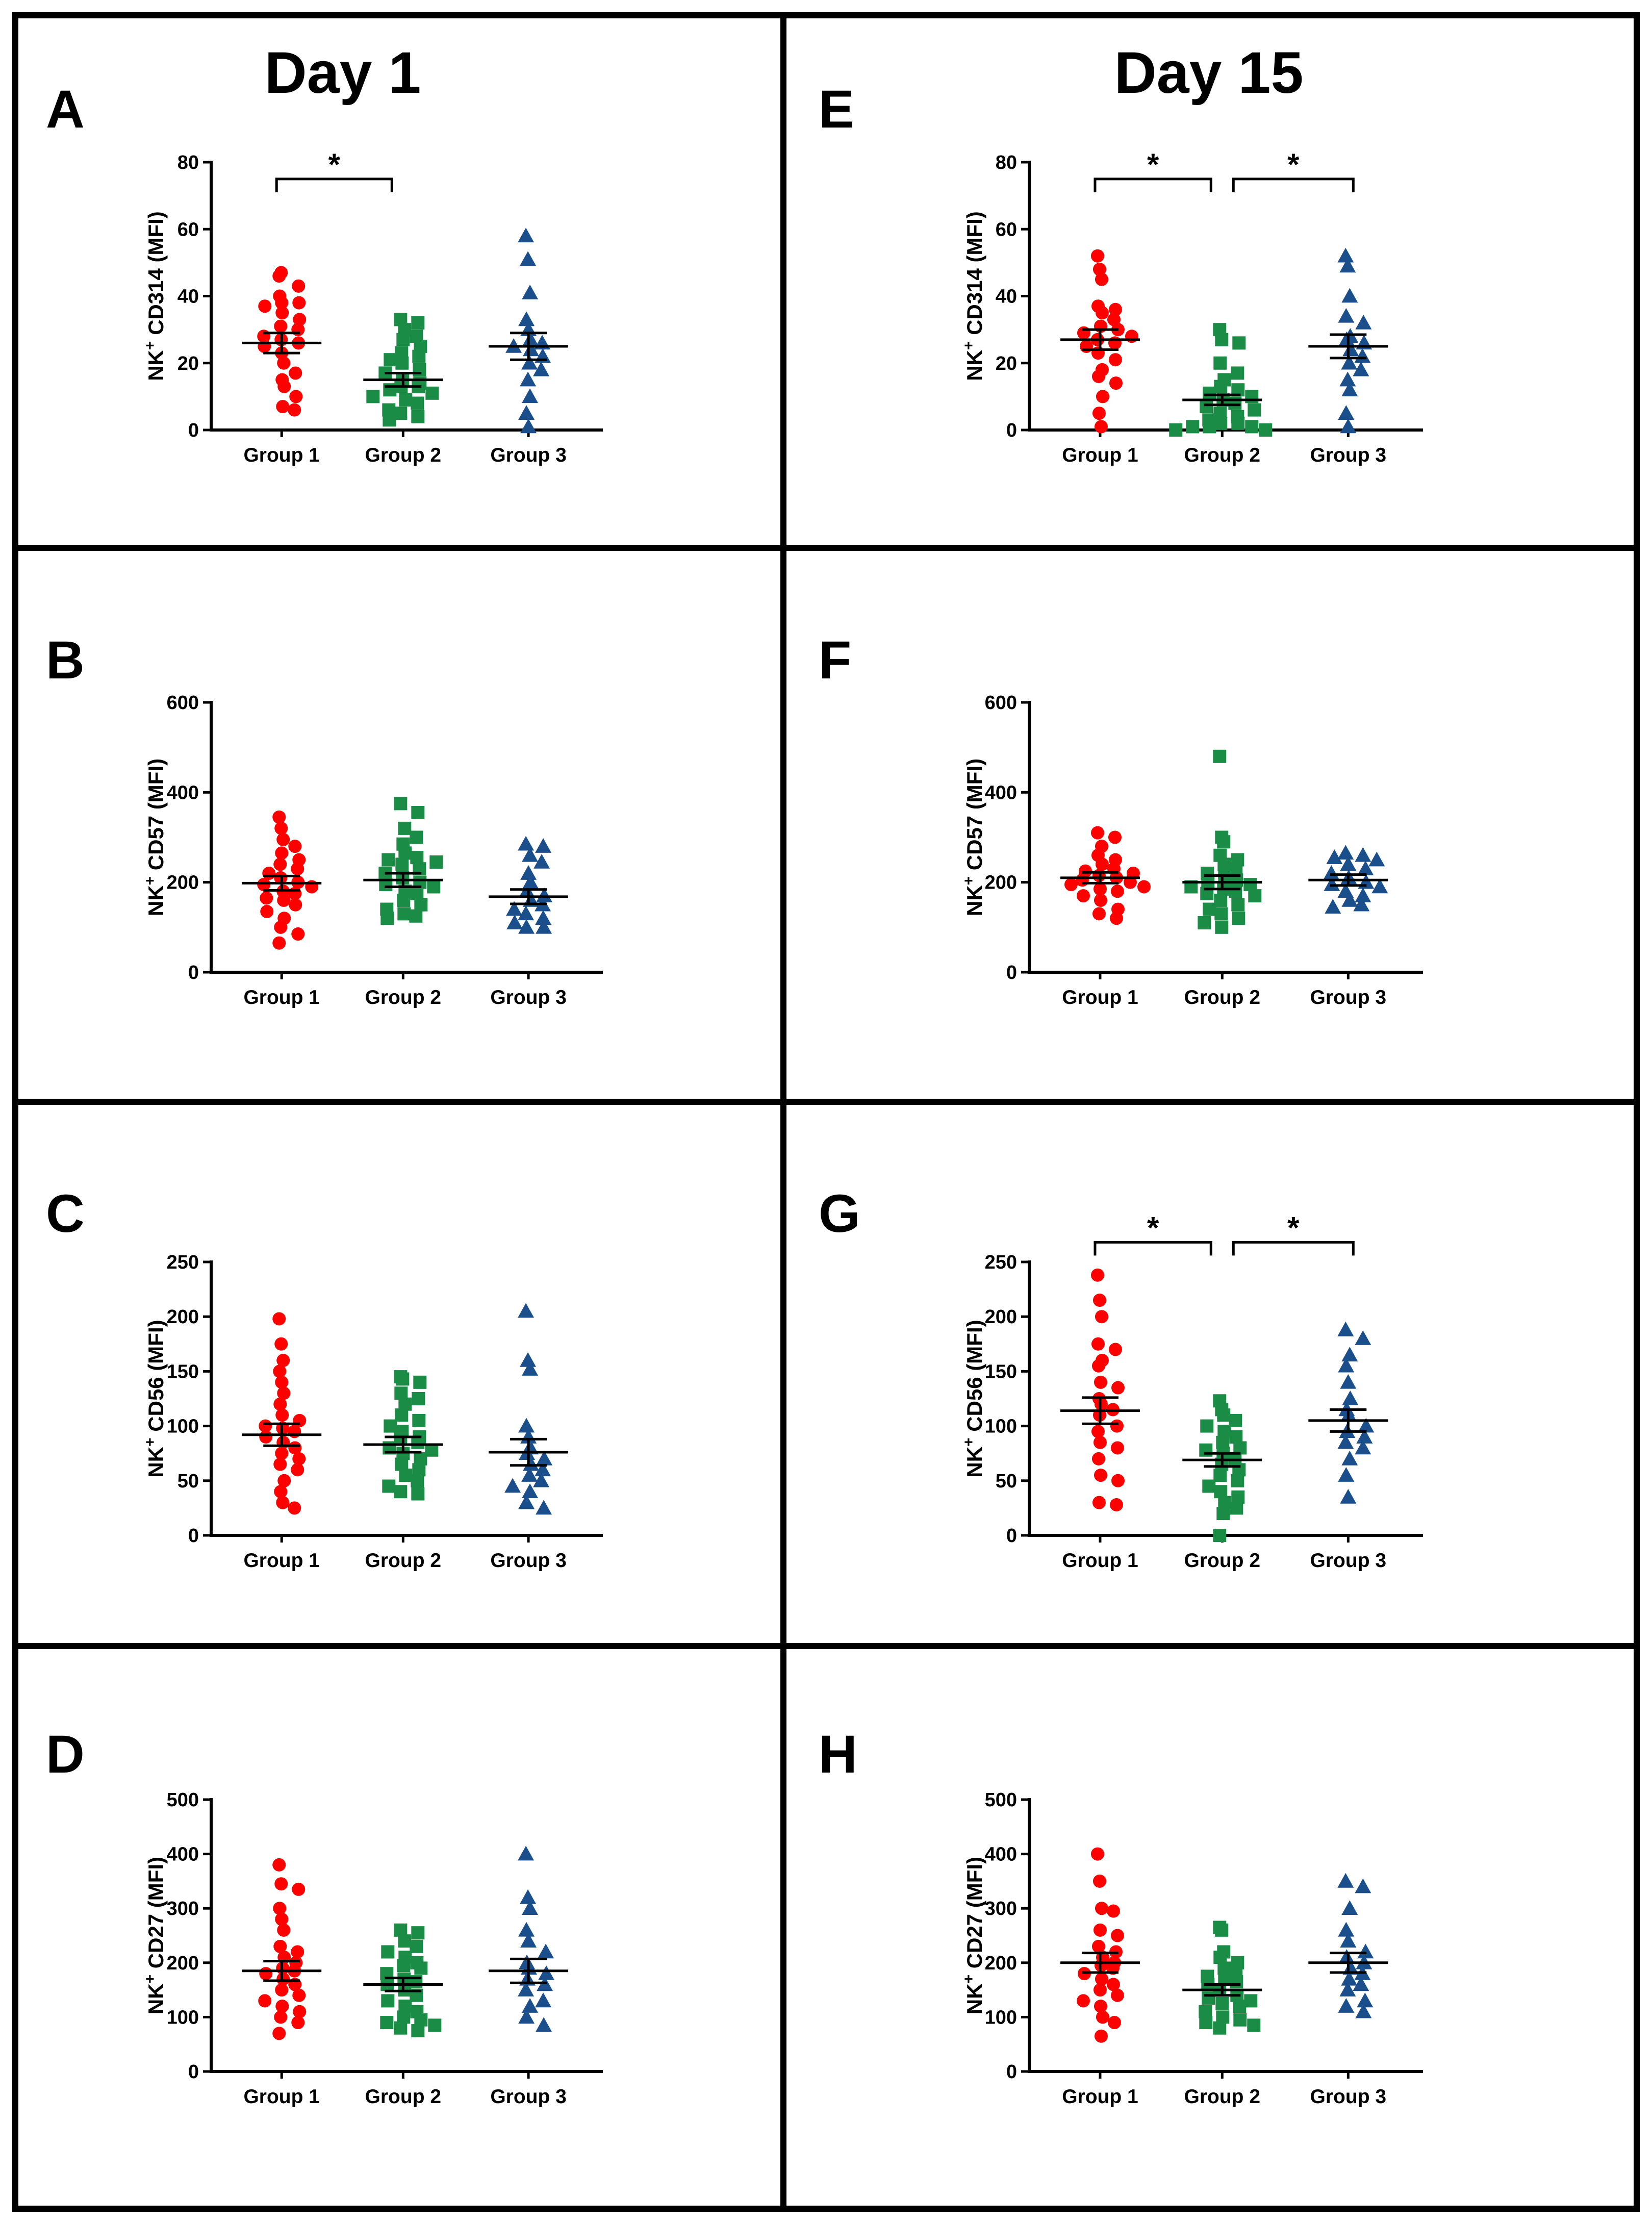  Describe the element at coordinates (974, 1916) in the screenshot. I see `y-axis-title-suffix: CD27 (MFI)` at that location.